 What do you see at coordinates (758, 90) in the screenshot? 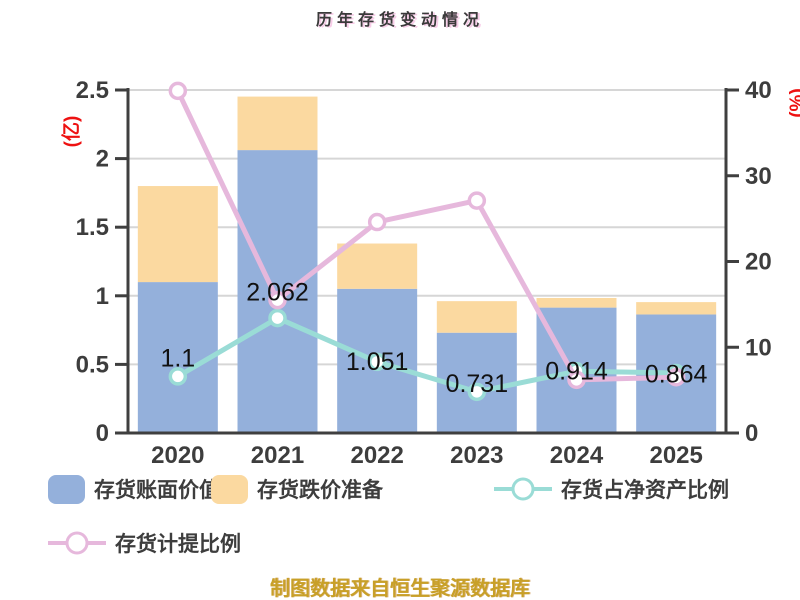
I see `right-tick-label: 40` at bounding box center [758, 90].